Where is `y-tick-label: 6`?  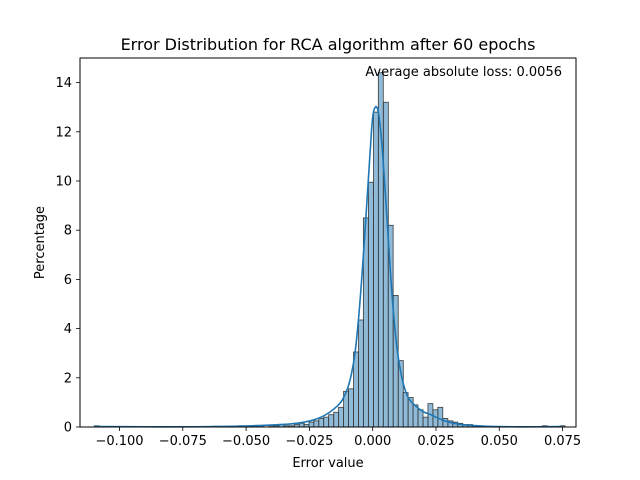
y-tick-label: 6 is located at coordinates (68, 280).